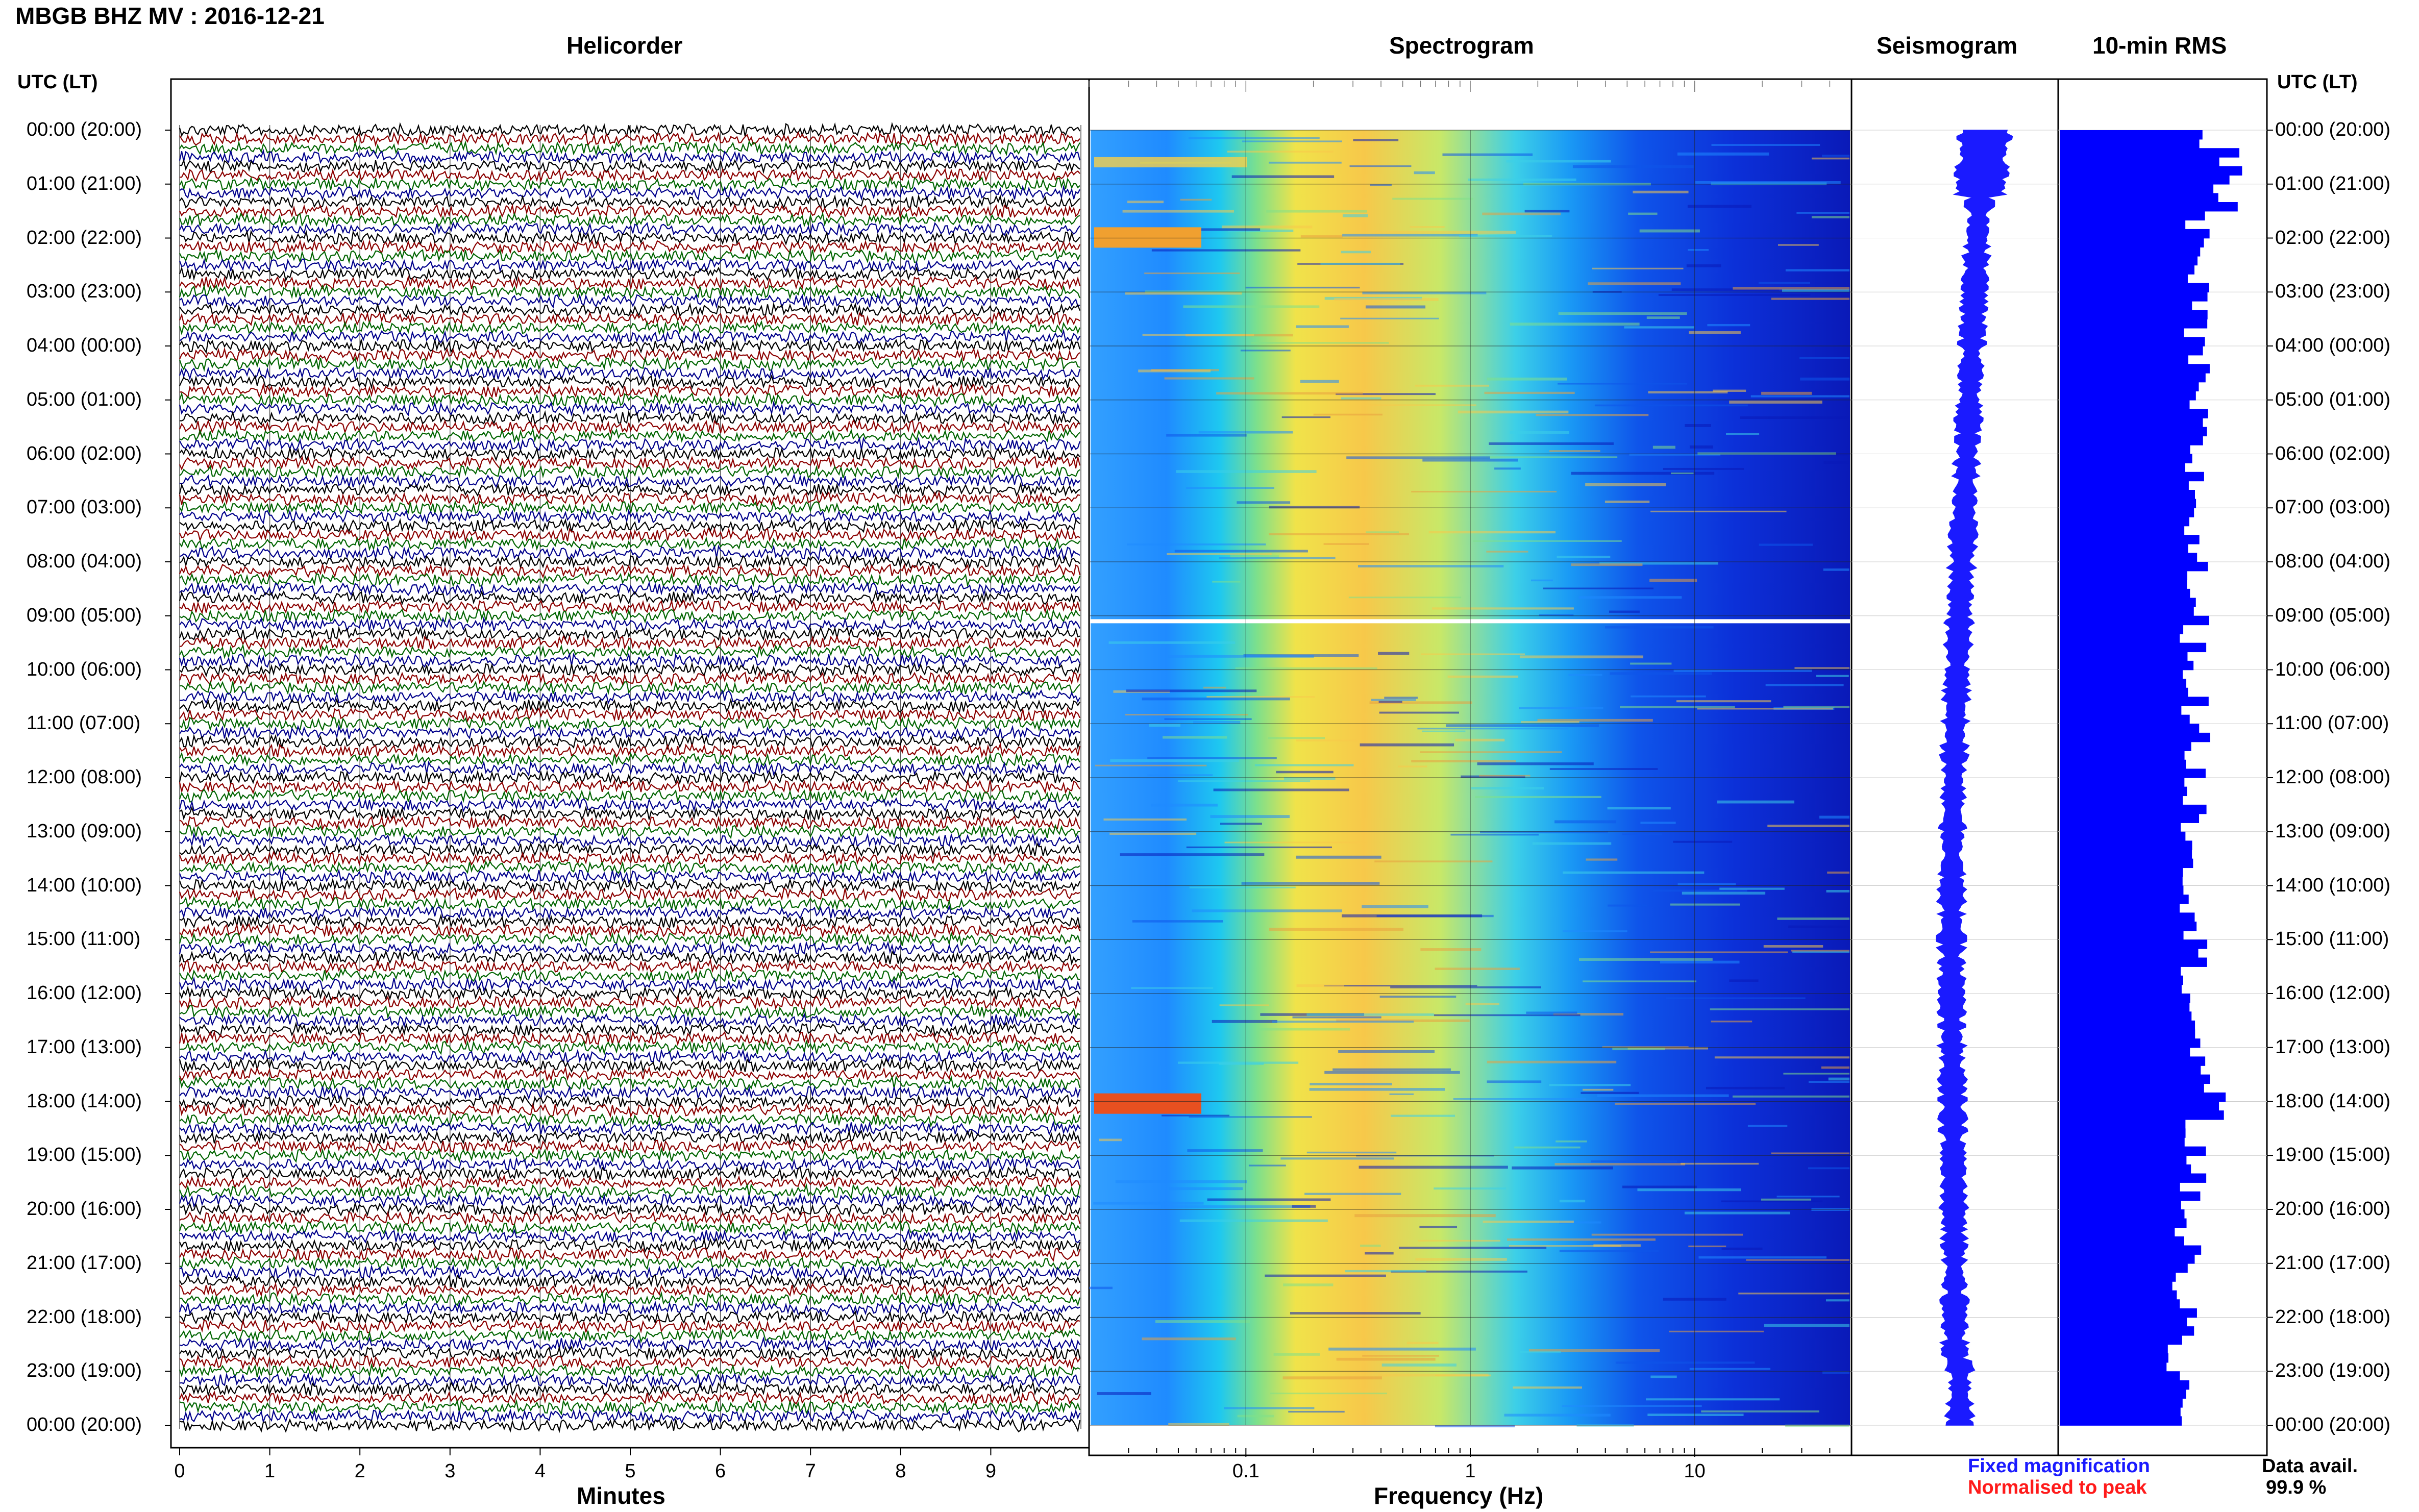 This screenshot has width=2419, height=1512. I want to click on minute-tick-label: 1, so click(269, 1471).